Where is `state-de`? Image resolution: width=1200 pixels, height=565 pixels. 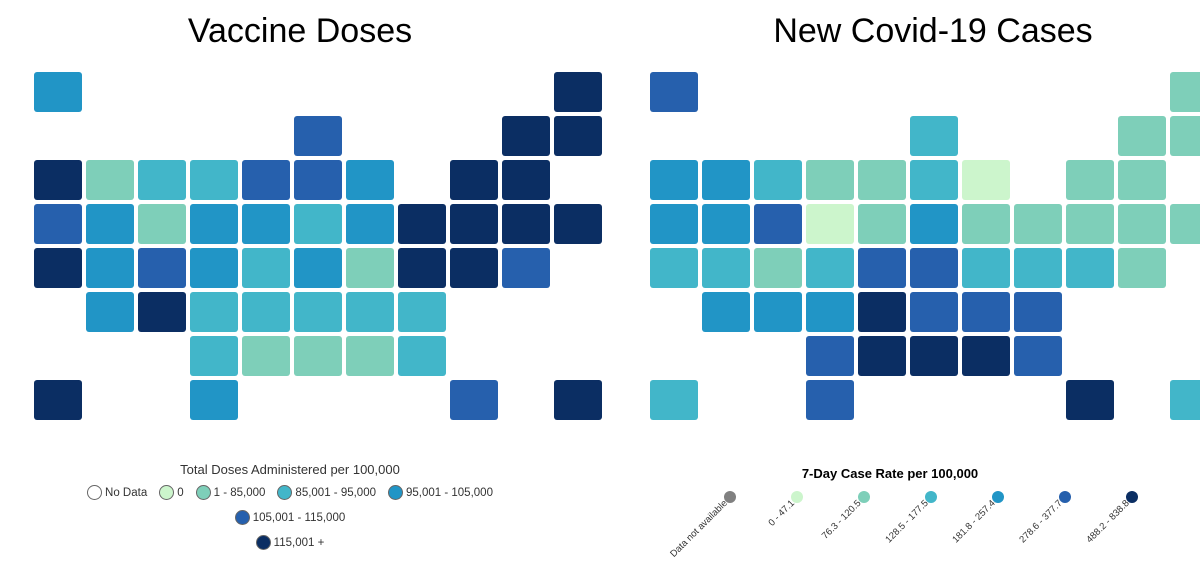 state-de is located at coordinates (1142, 268).